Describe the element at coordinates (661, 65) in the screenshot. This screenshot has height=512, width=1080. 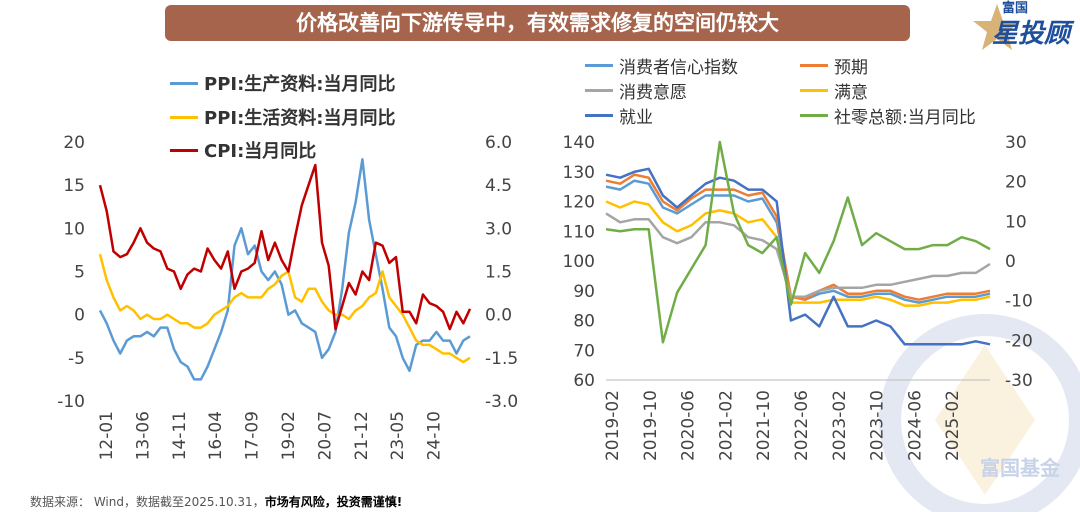
I see `legend-confidence: 消费者信心指数` at that location.